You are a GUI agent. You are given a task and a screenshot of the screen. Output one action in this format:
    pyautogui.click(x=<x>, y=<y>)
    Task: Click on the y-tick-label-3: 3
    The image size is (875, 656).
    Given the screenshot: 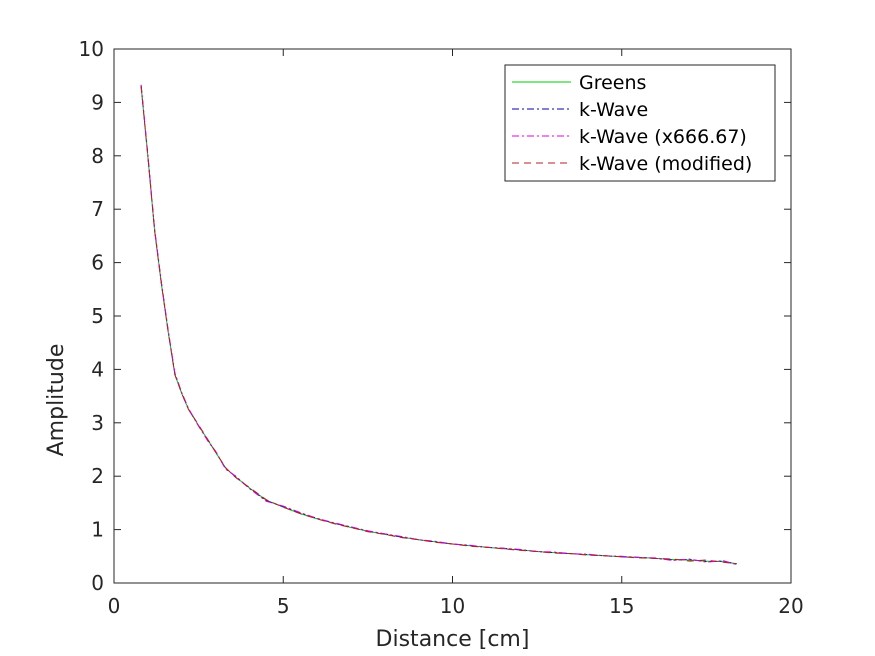 What is the action you would take?
    pyautogui.click(x=97, y=423)
    